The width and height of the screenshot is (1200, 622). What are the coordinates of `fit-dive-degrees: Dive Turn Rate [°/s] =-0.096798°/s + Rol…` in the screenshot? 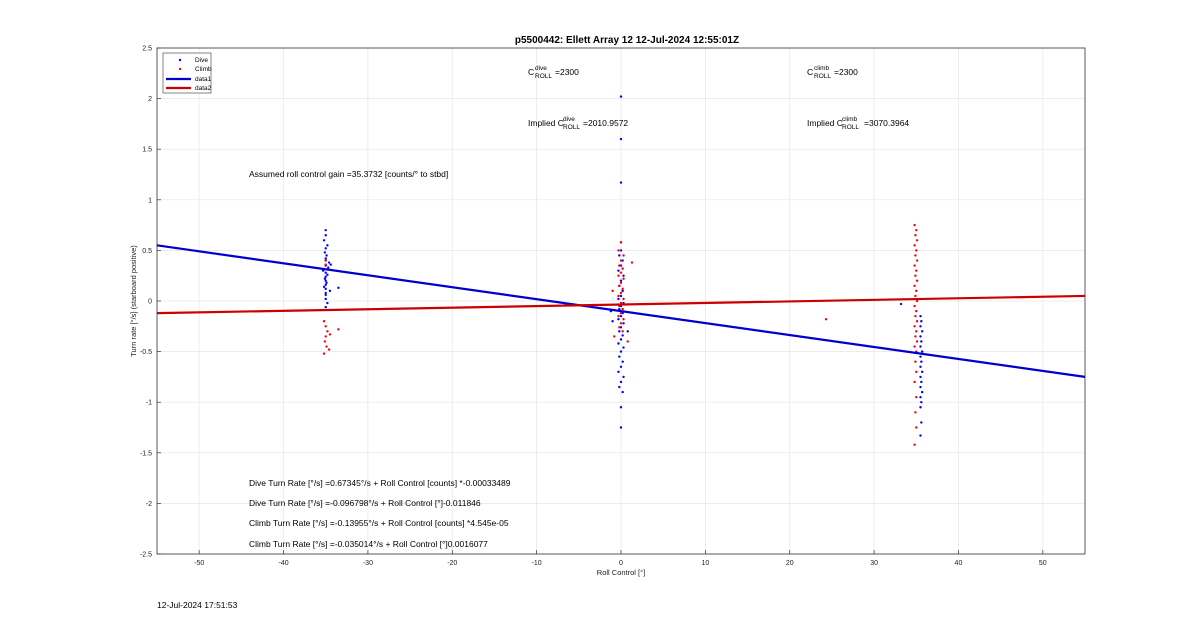 It's located at (365, 503).